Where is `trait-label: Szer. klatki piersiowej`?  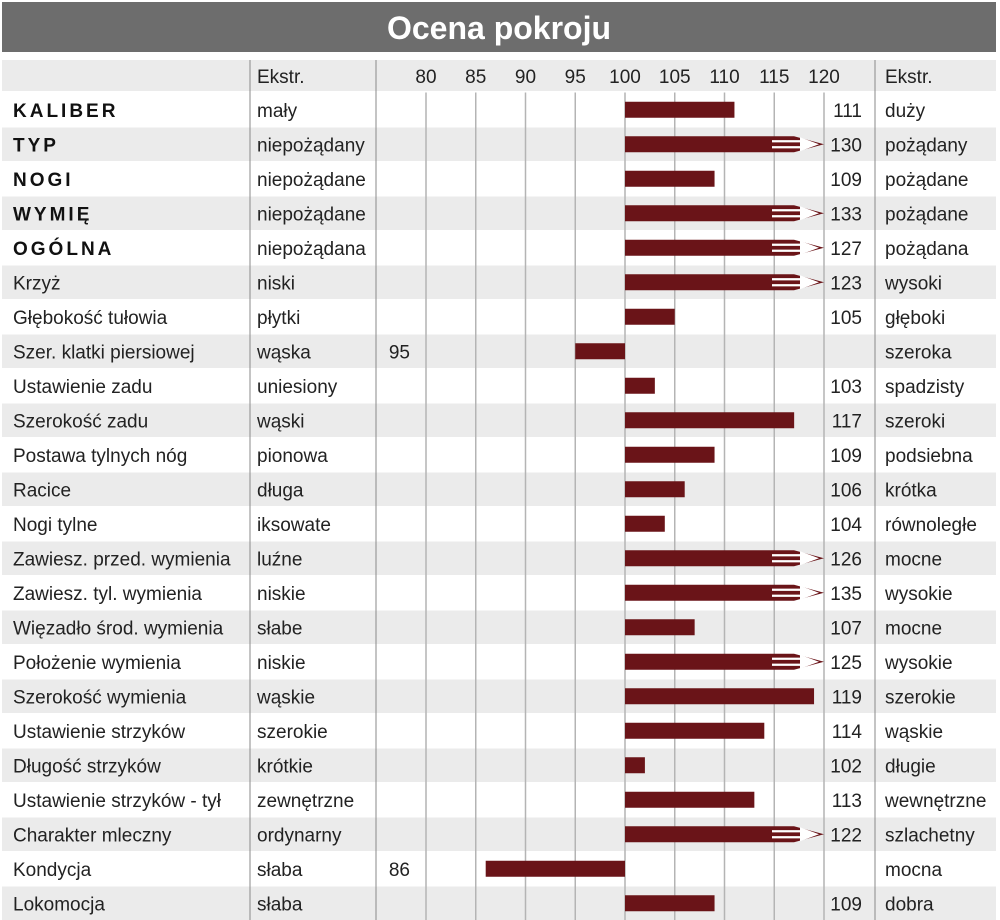
trait-label: Szer. klatki piersiowej is located at coordinates (104, 352).